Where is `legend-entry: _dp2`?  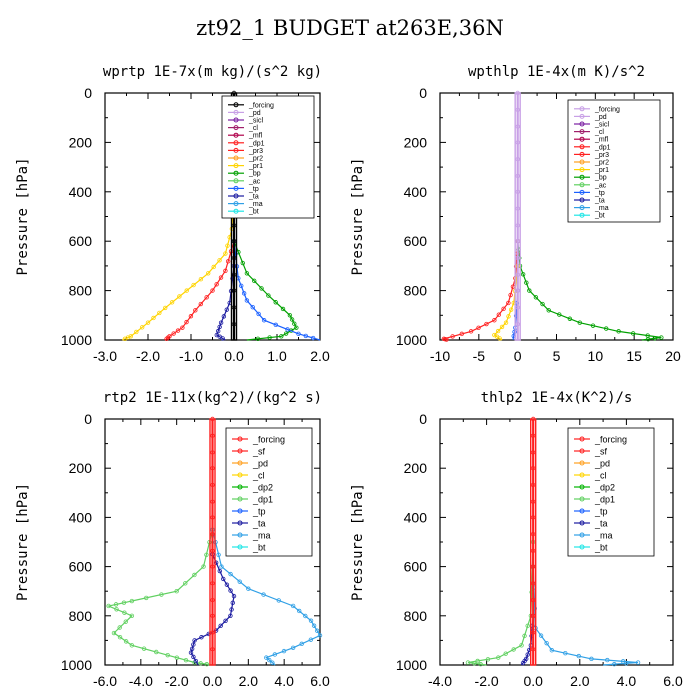 legend-entry: _dp2 is located at coordinates (604, 488).